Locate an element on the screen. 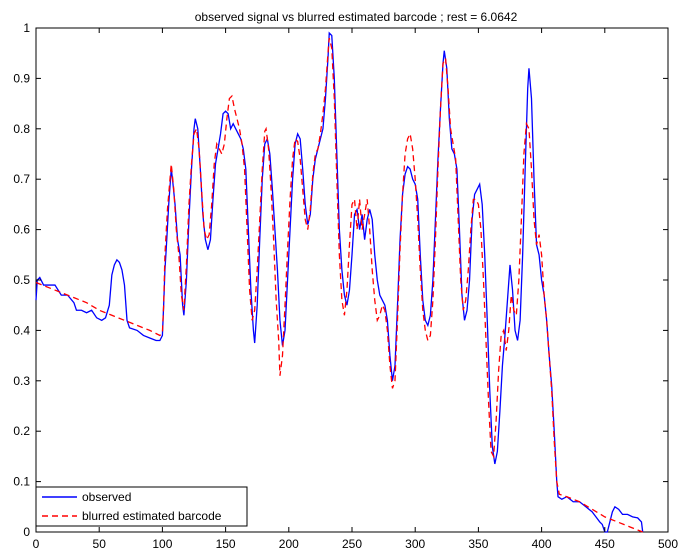  x-tick-label: 50 is located at coordinates (100, 544).